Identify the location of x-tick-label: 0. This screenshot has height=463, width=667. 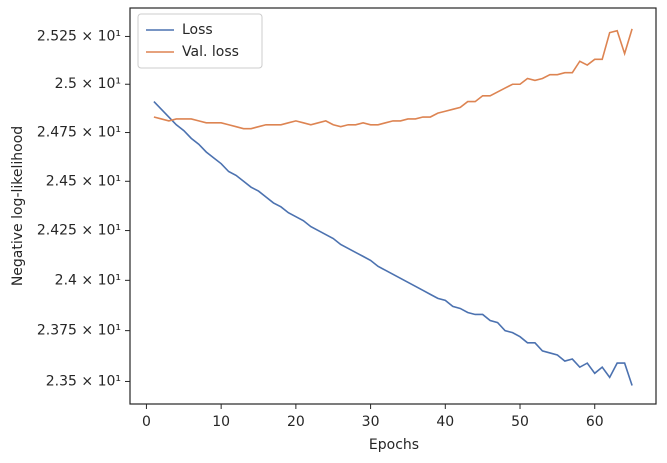
(146, 422).